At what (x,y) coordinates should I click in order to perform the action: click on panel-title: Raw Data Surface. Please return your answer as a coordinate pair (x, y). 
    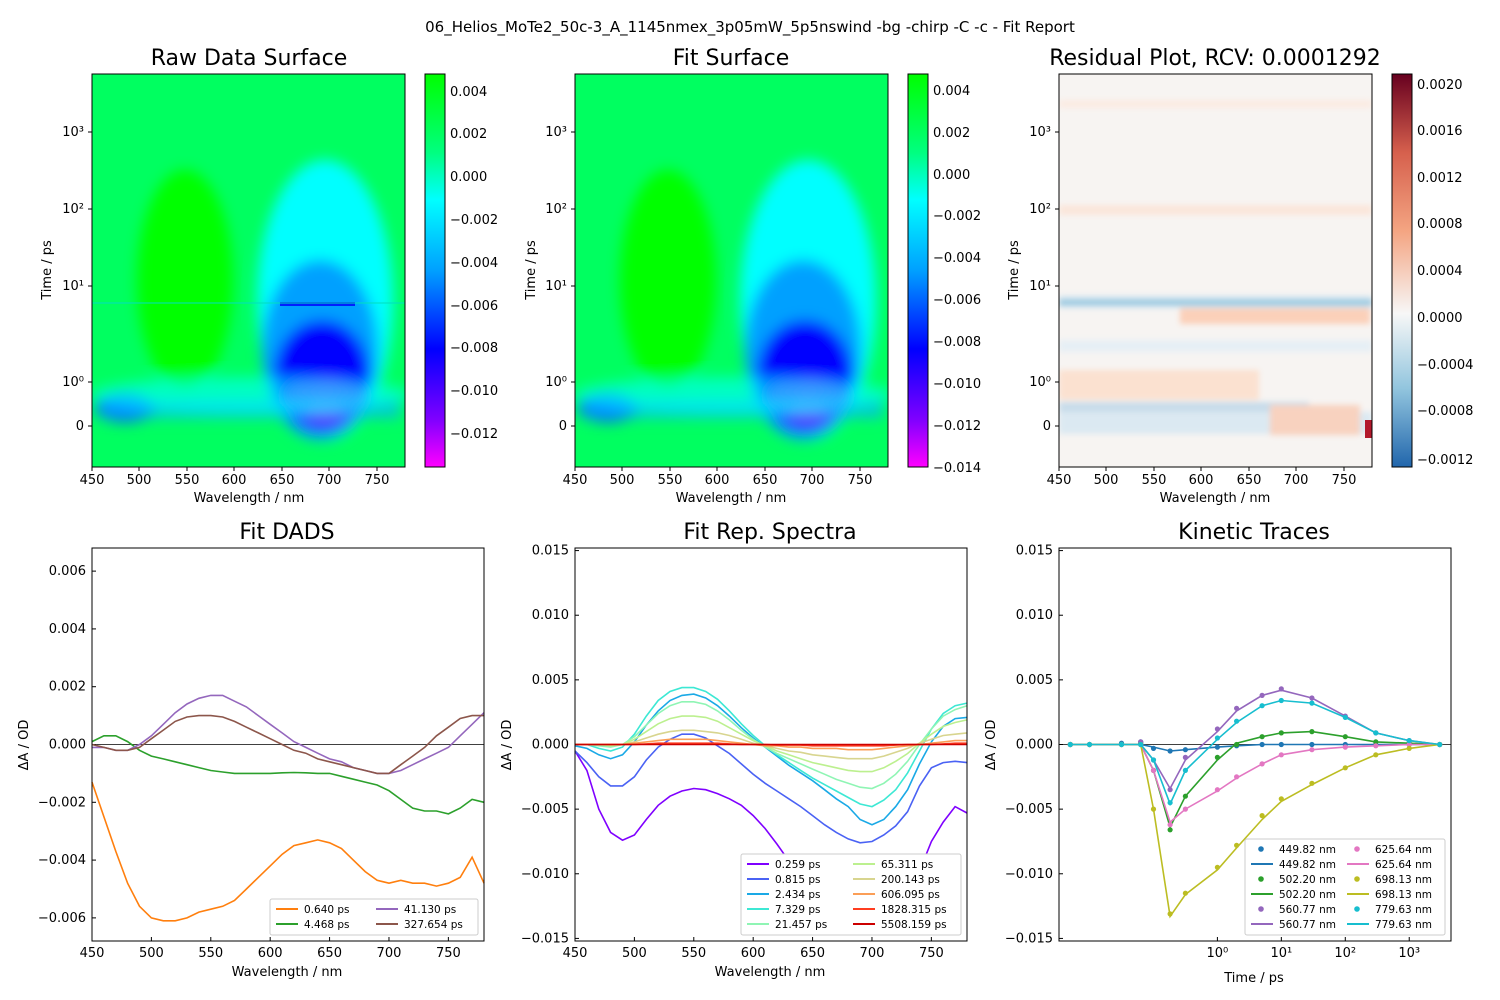
    Looking at the image, I should click on (249, 58).